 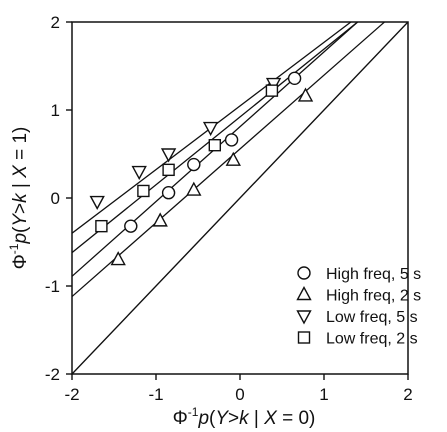 What do you see at coordinates (52, 286) in the screenshot?
I see `y-tick-label: -1` at bounding box center [52, 286].